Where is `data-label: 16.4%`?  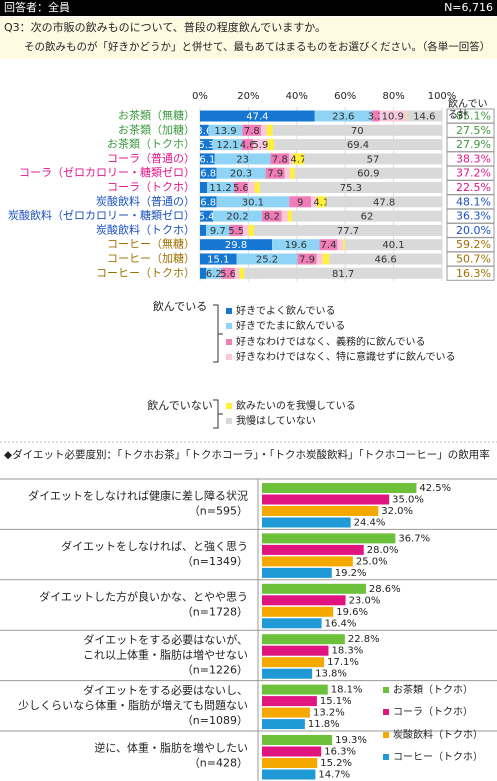 data-label: 16.4% is located at coordinates (341, 623).